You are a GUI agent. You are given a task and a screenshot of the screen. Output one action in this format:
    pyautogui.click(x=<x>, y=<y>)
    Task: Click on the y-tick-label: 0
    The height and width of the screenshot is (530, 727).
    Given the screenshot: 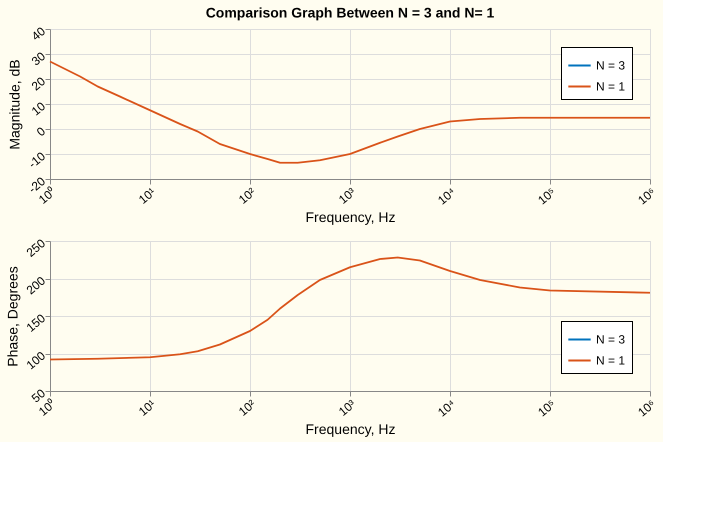 What is the action you would take?
    pyautogui.click(x=41, y=132)
    